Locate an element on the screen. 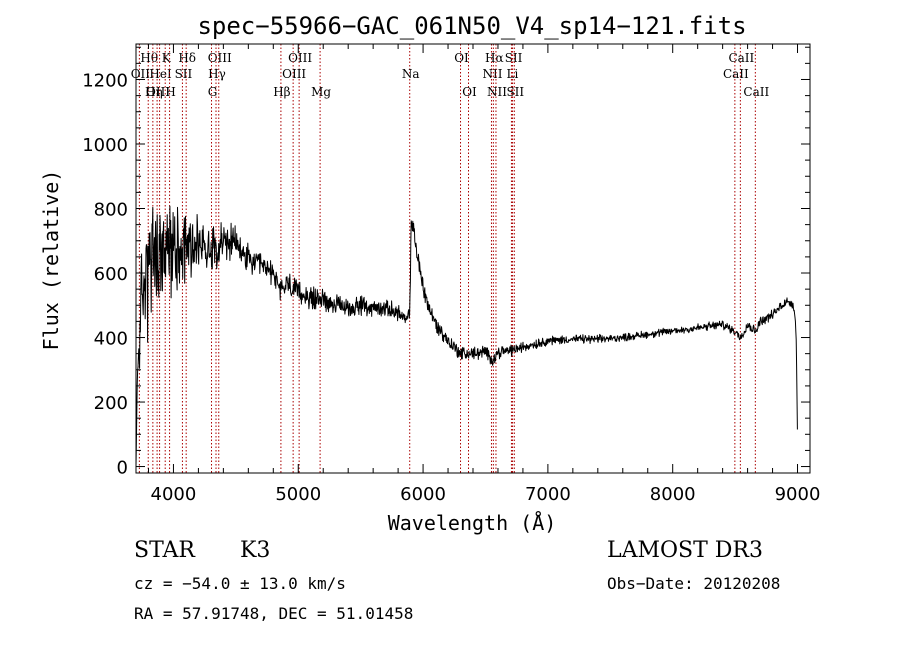  line-marker-label-2: OIII is located at coordinates (158, 92).